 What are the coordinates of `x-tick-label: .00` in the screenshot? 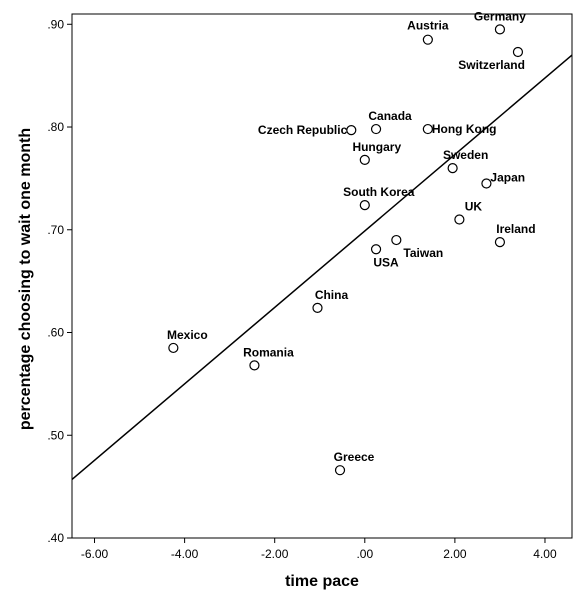 It's located at (364, 554).